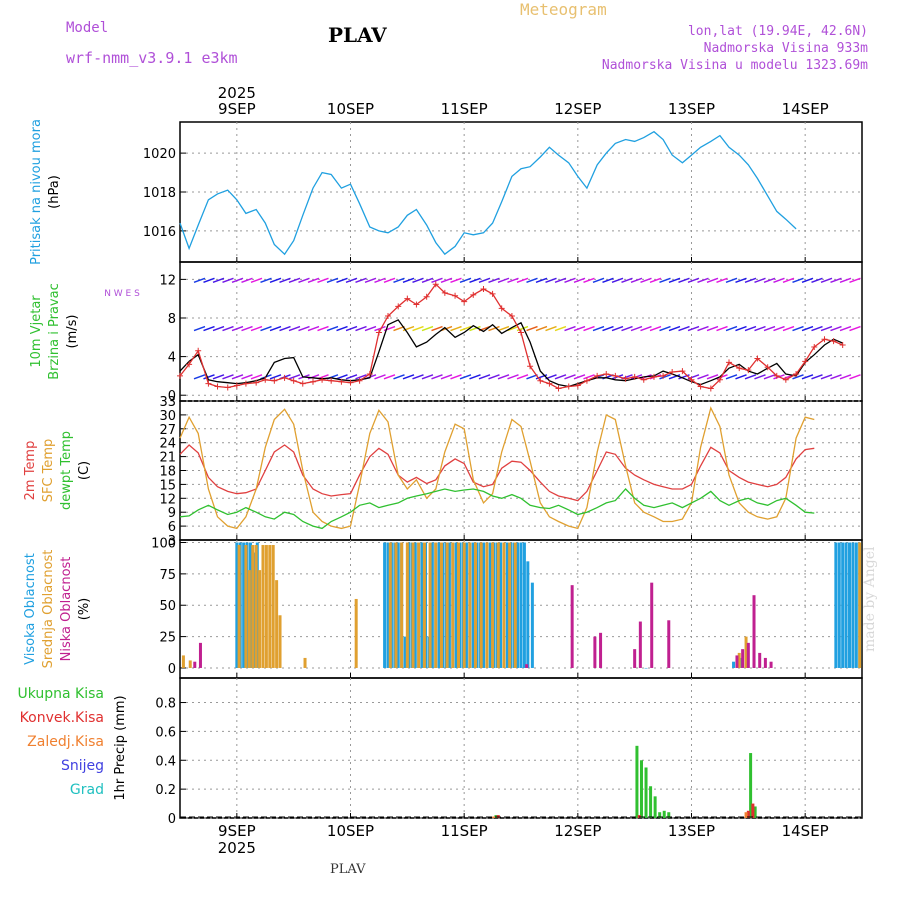 This screenshot has width=900, height=900. What do you see at coordinates (748, 814) in the screenshot?
I see `precip-konvek-kisa-bar` at bounding box center [748, 814].